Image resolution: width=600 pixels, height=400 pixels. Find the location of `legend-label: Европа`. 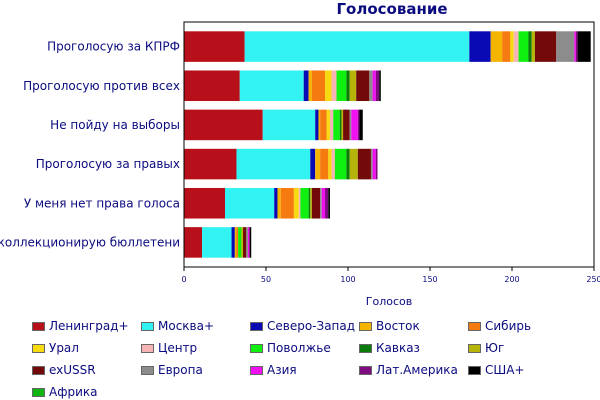

legend-label: Европа is located at coordinates (180, 370).